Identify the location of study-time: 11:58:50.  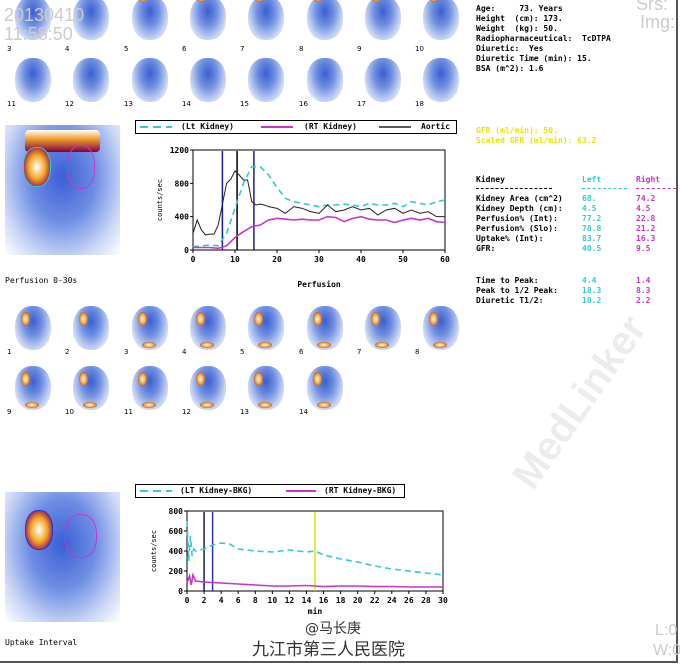
(38, 34).